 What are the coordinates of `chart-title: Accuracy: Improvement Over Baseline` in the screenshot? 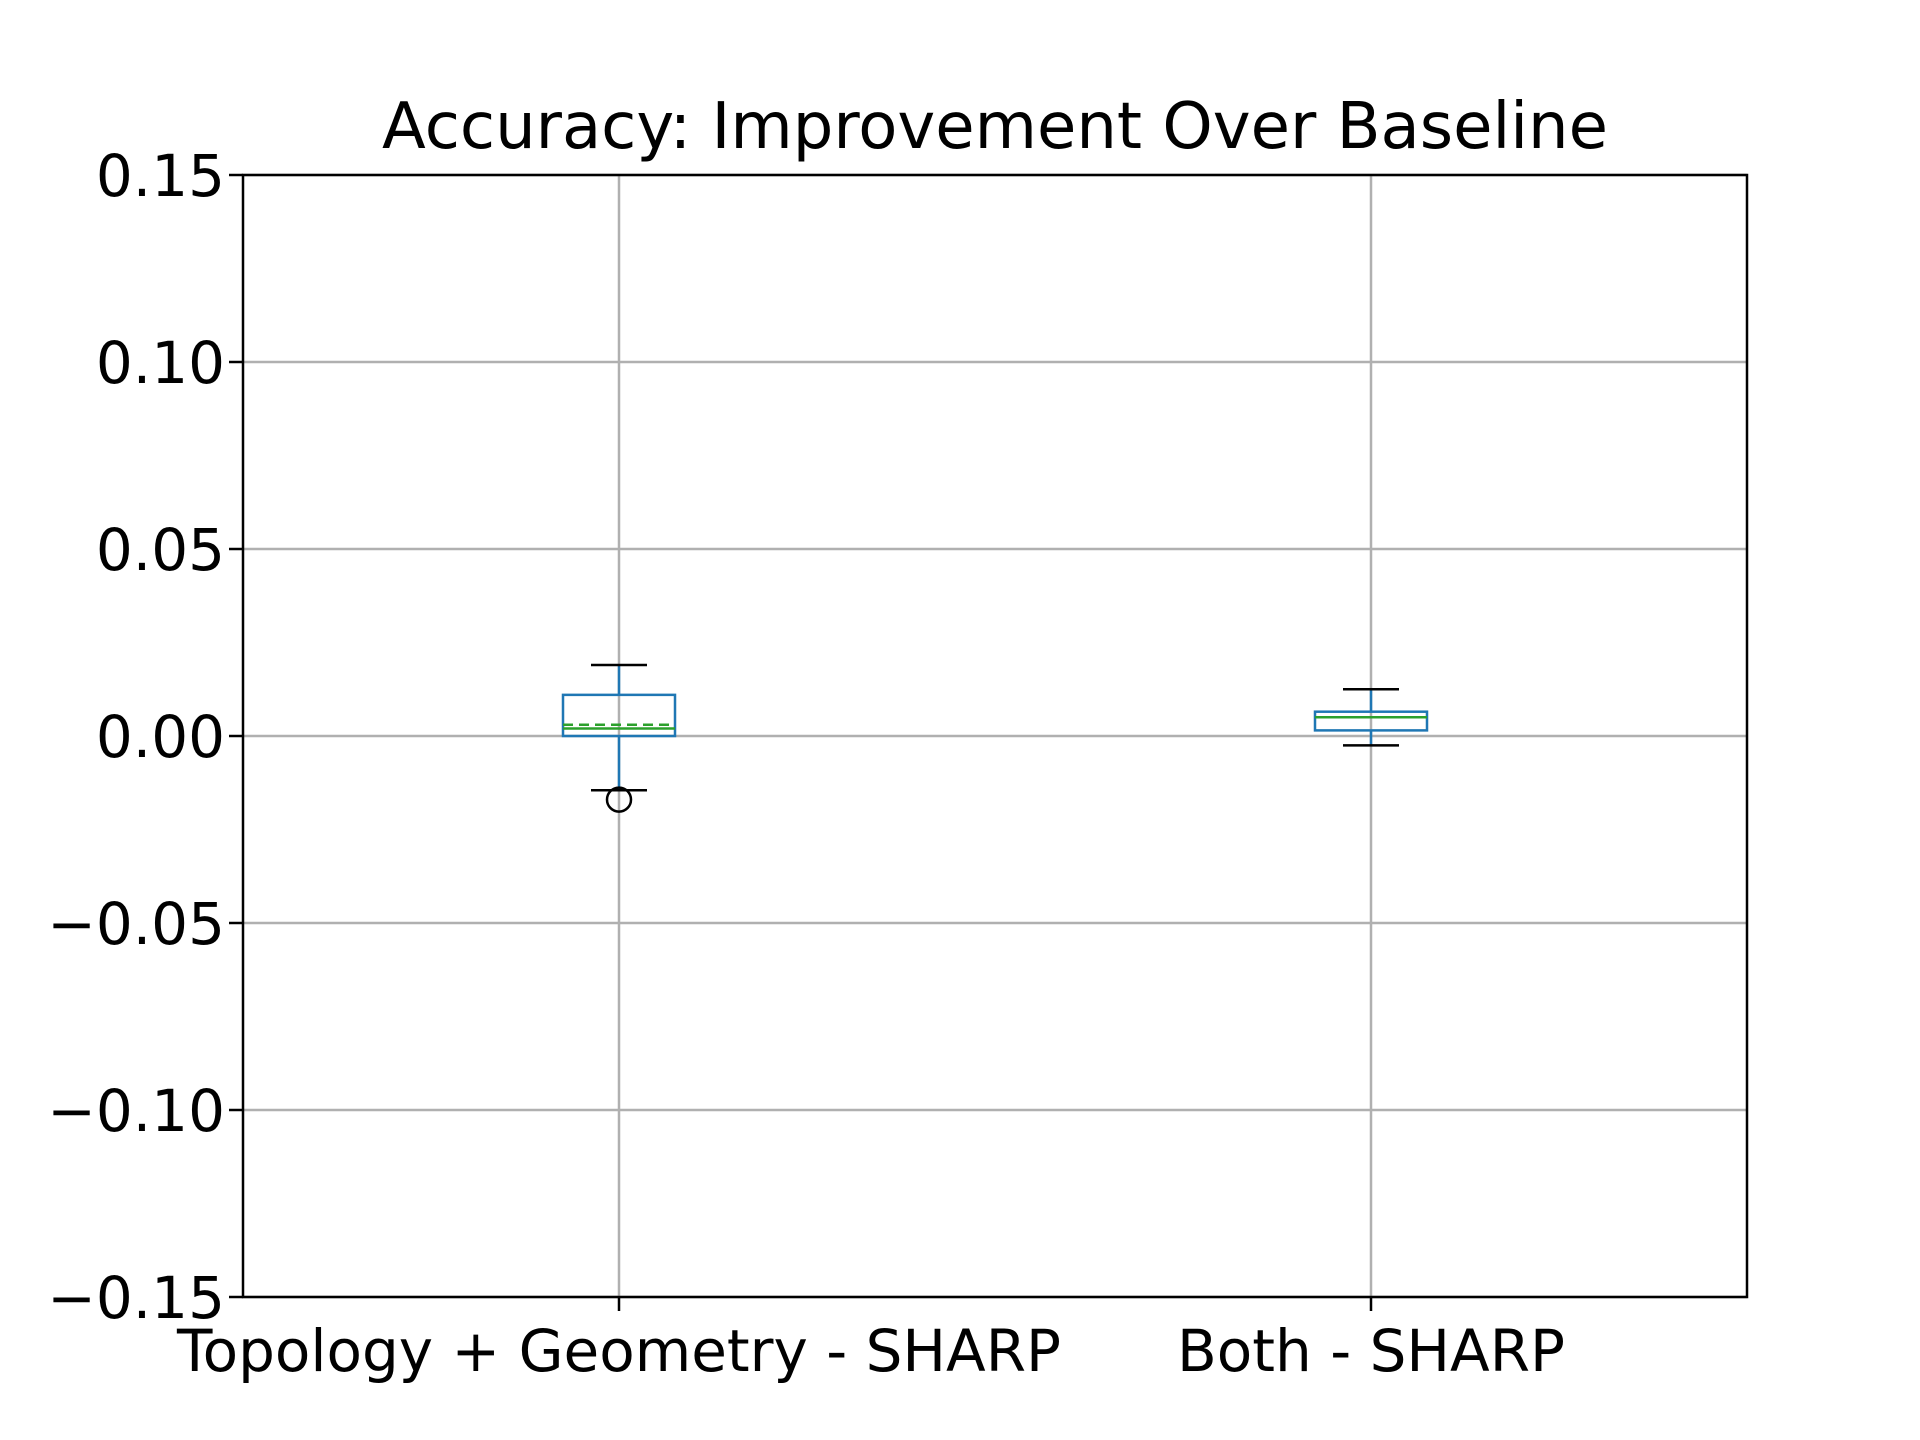 It's located at (995, 127).